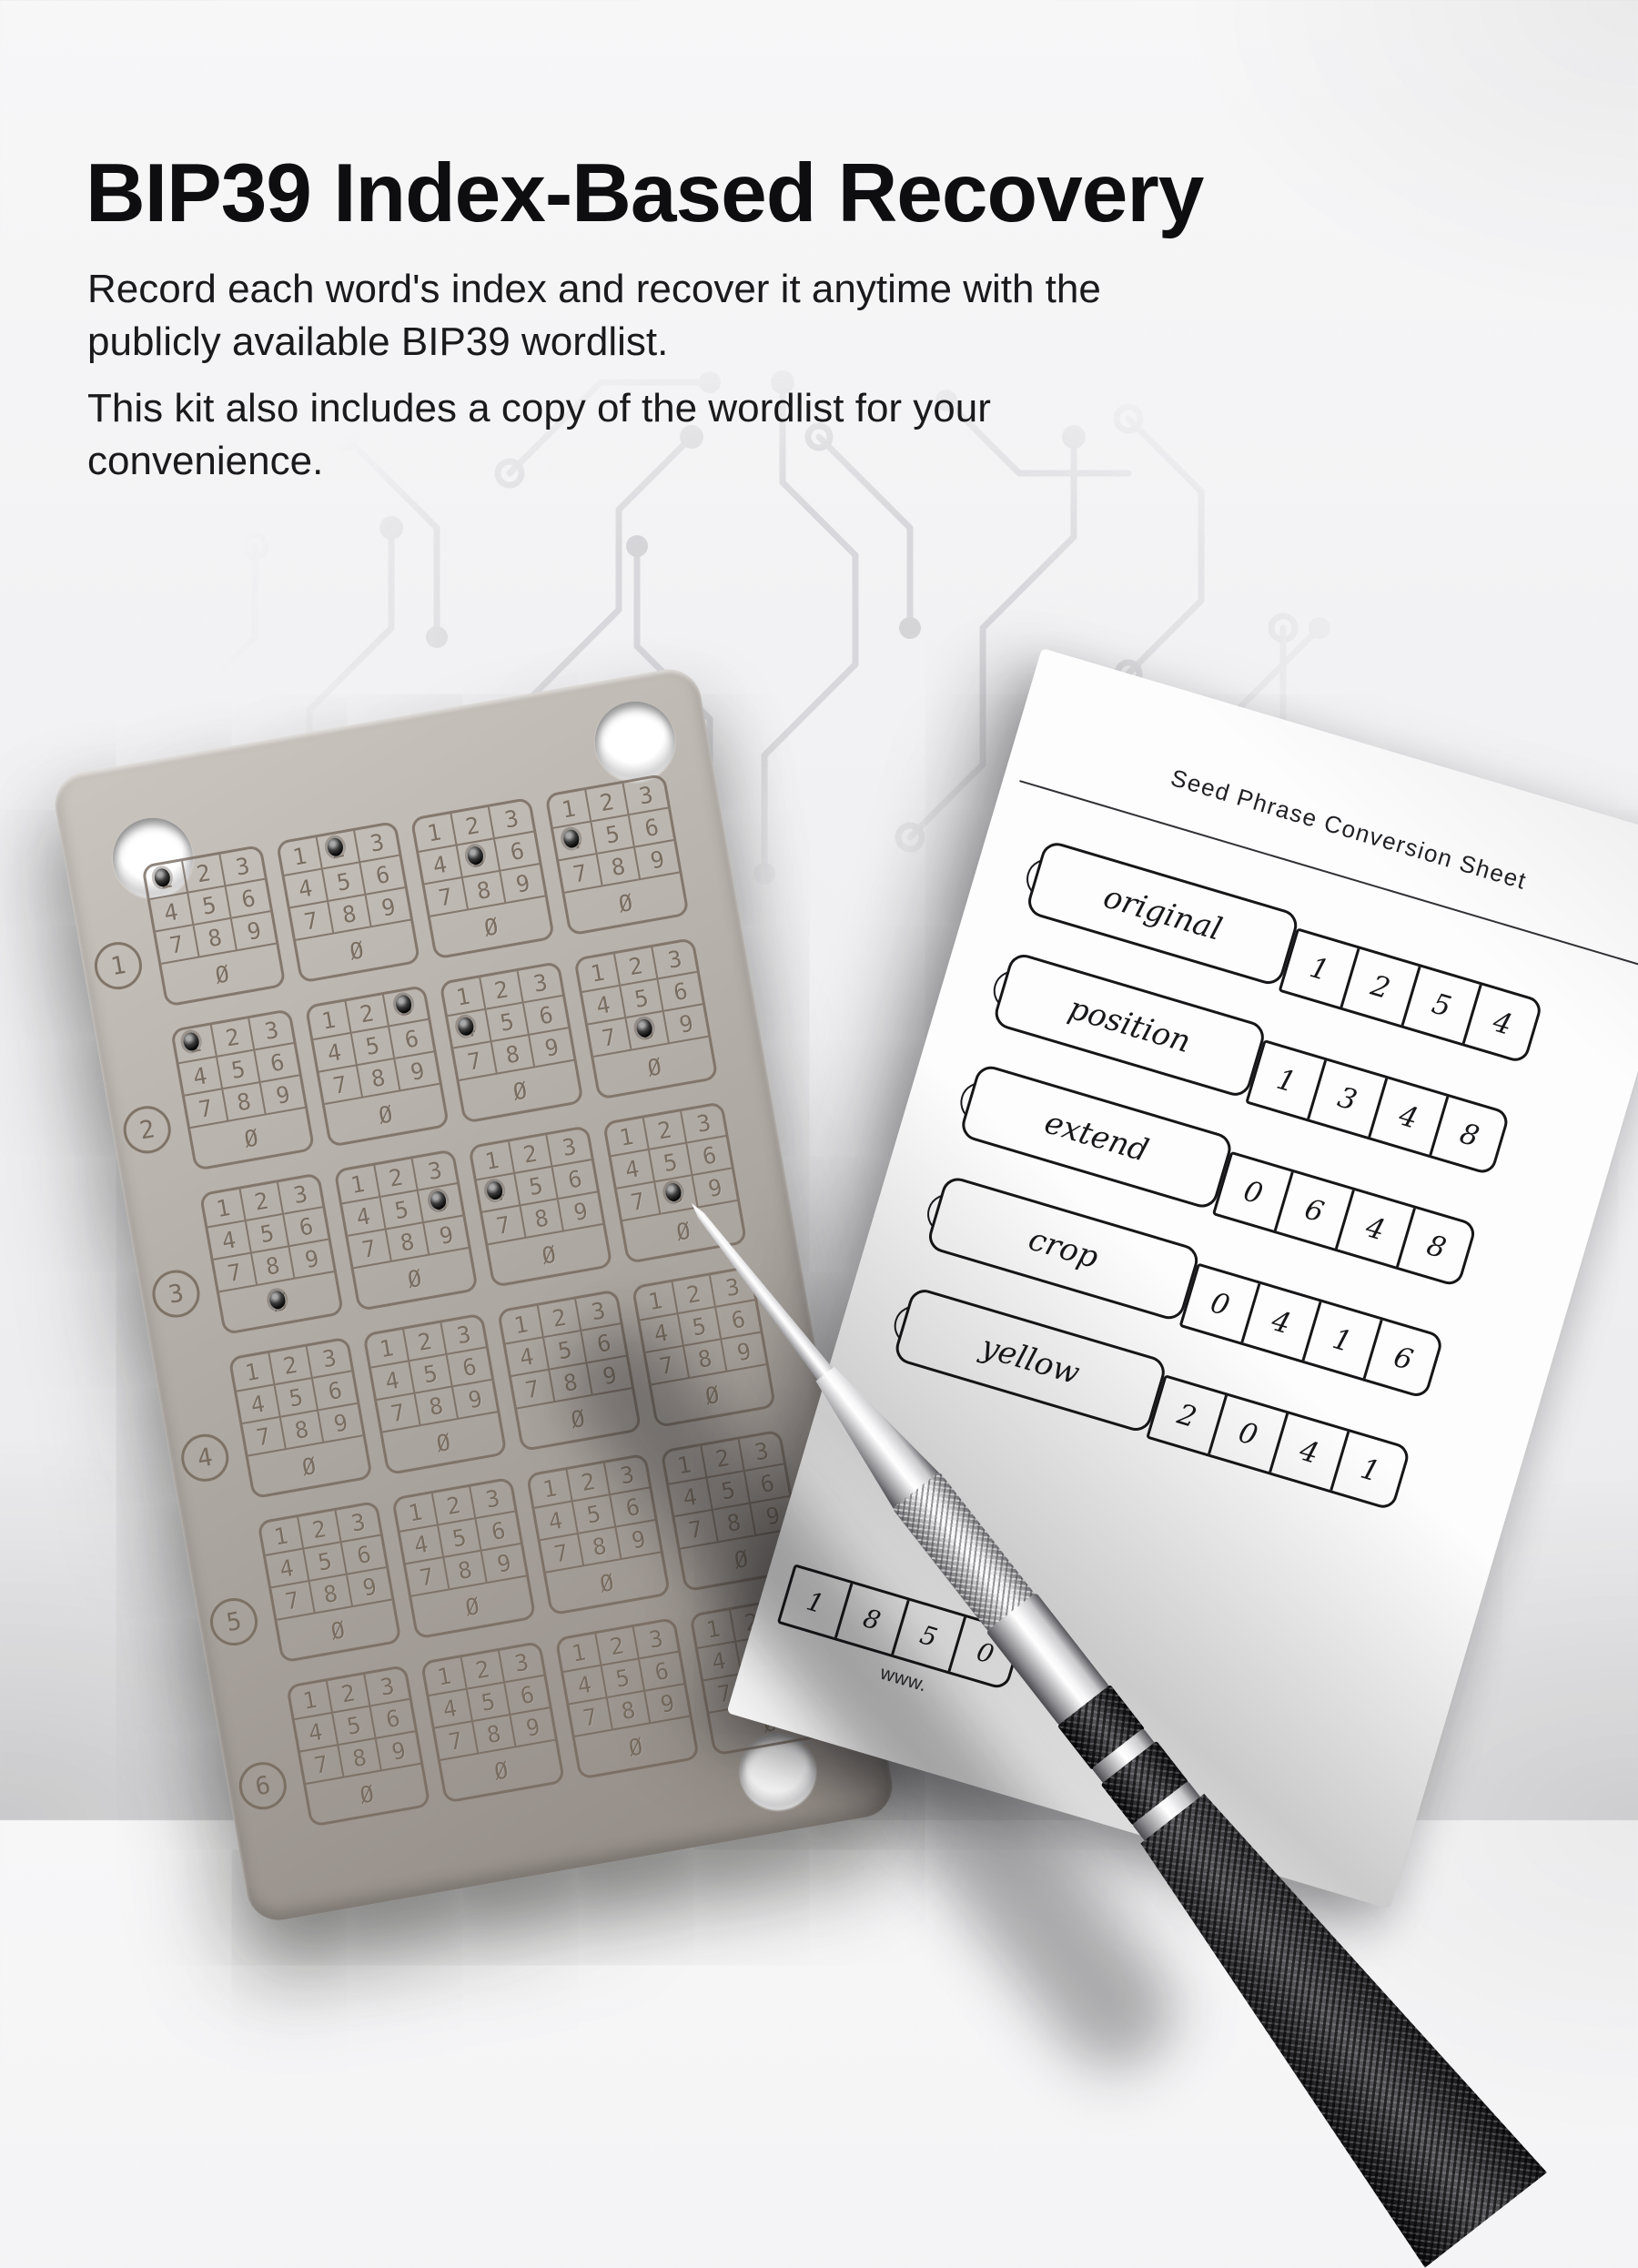 Image resolution: width=1638 pixels, height=2268 pixels. I want to click on handwritten-word: crop, so click(1064, 1248).